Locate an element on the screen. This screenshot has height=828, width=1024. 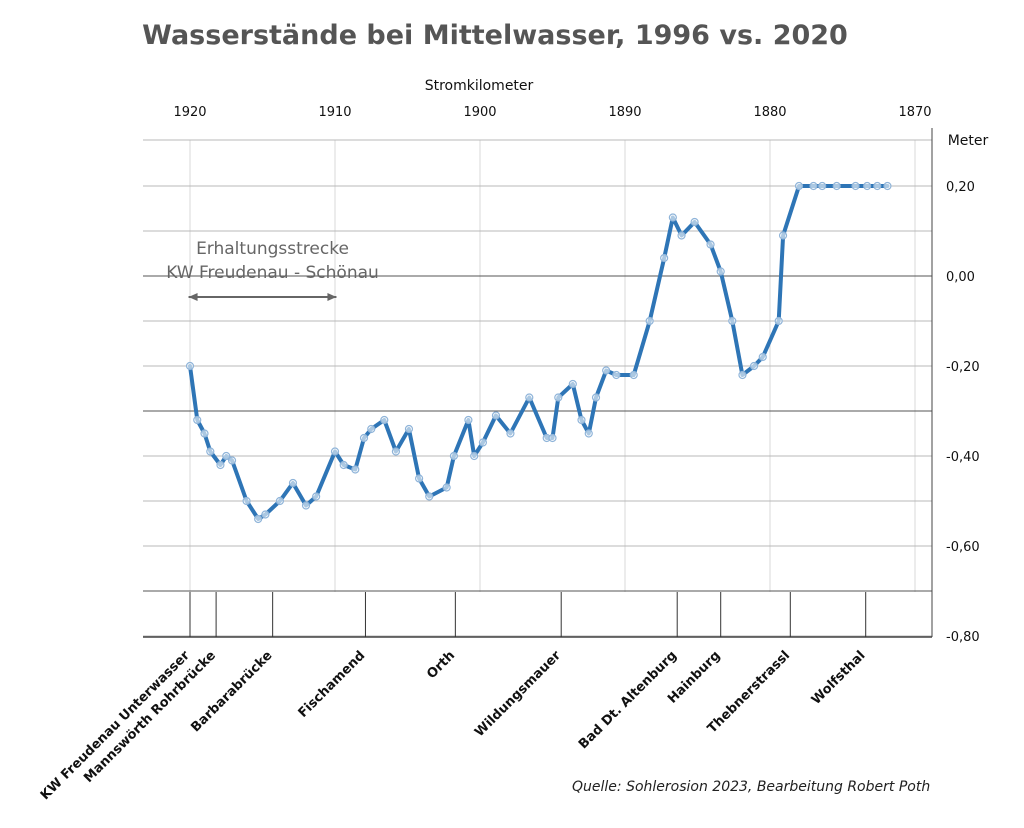
y-axis-label: Meter is located at coordinates (968, 141).